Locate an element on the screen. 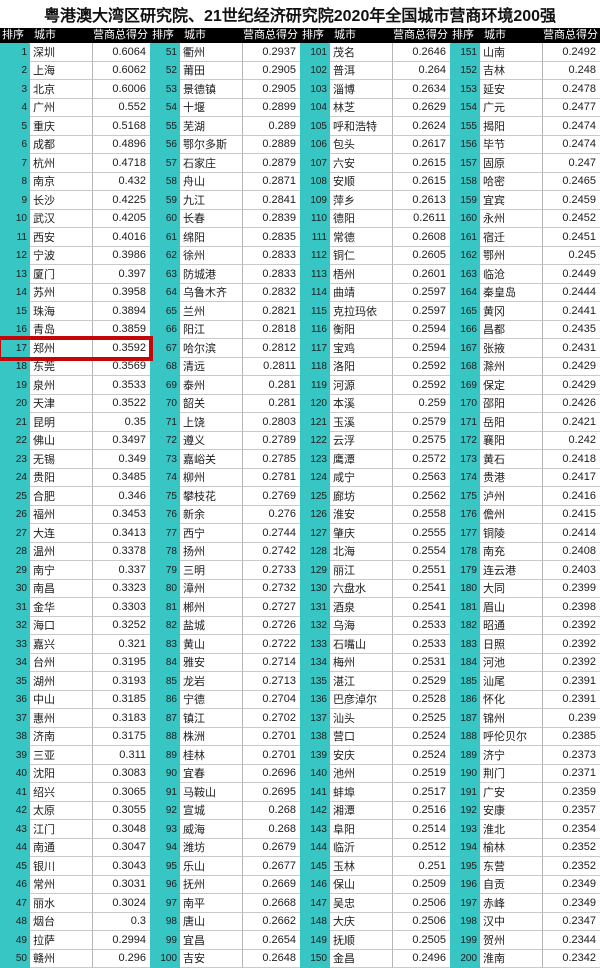 The width and height of the screenshot is (600, 968). score-cell: 0.3592 is located at coordinates (121, 348).